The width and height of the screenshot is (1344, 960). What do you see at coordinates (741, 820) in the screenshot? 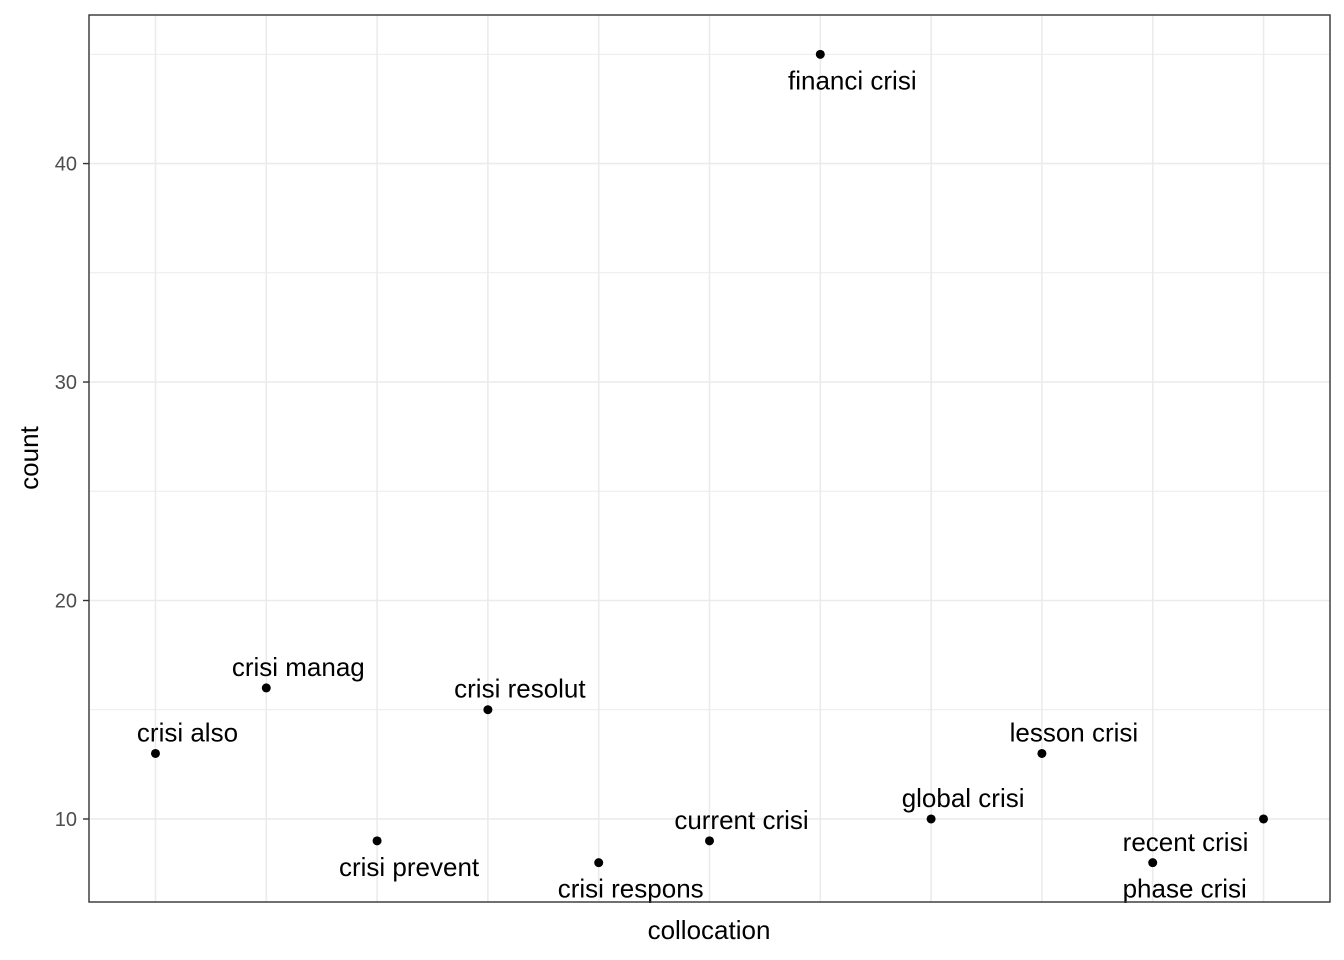
I see `point-label: current crisi` at bounding box center [741, 820].